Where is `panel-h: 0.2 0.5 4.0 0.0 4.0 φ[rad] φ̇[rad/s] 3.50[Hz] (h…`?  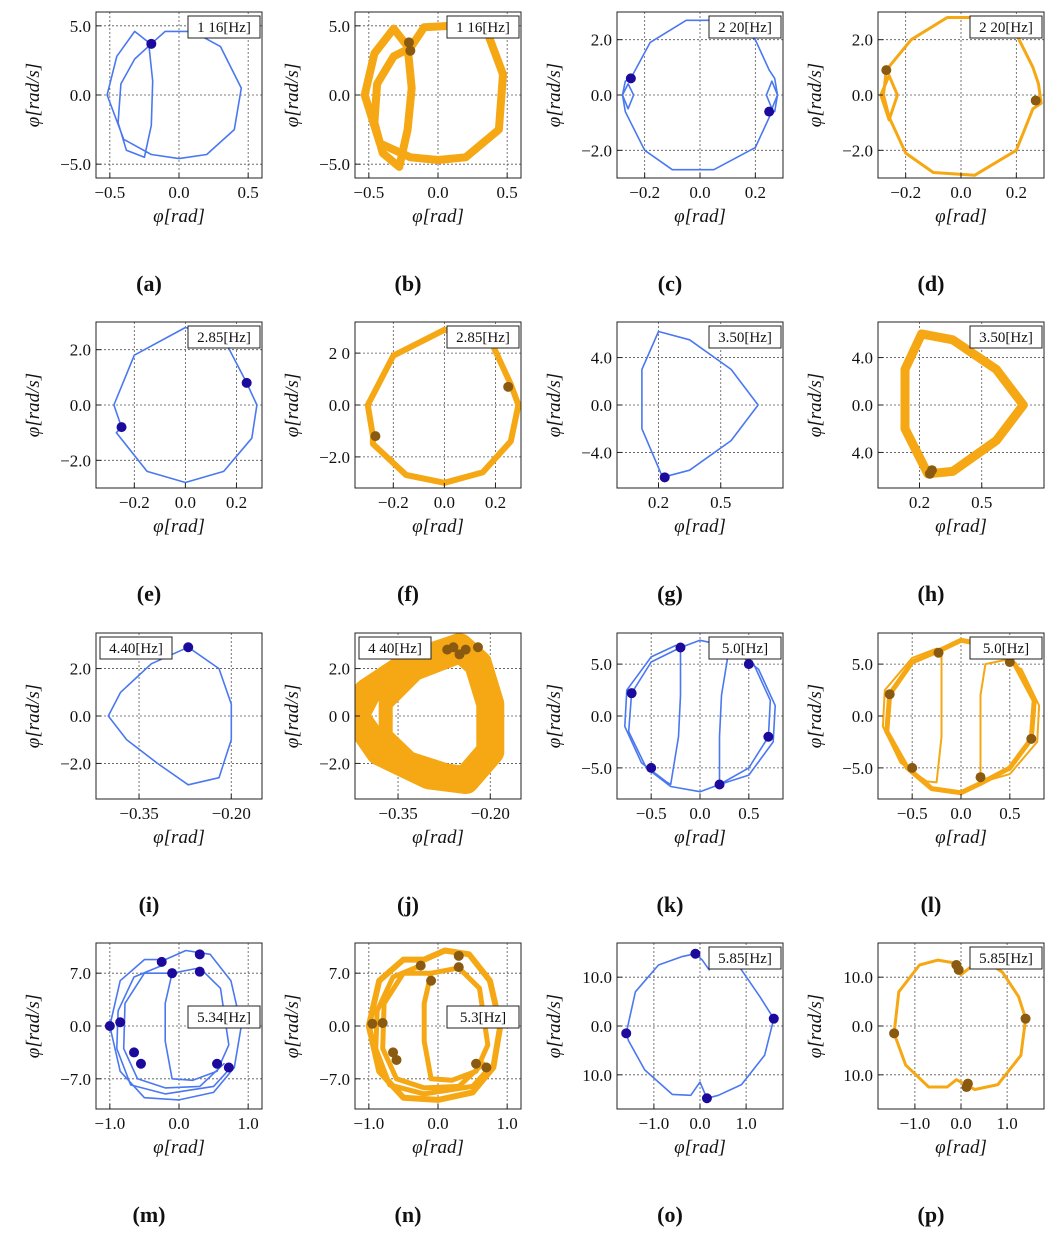
panel-h: 0.2 0.5 4.0 0.0 4.0 φ[rad] φ̇[rad/s] 3.50[Hz] (h… is located at coordinates (925, 463).